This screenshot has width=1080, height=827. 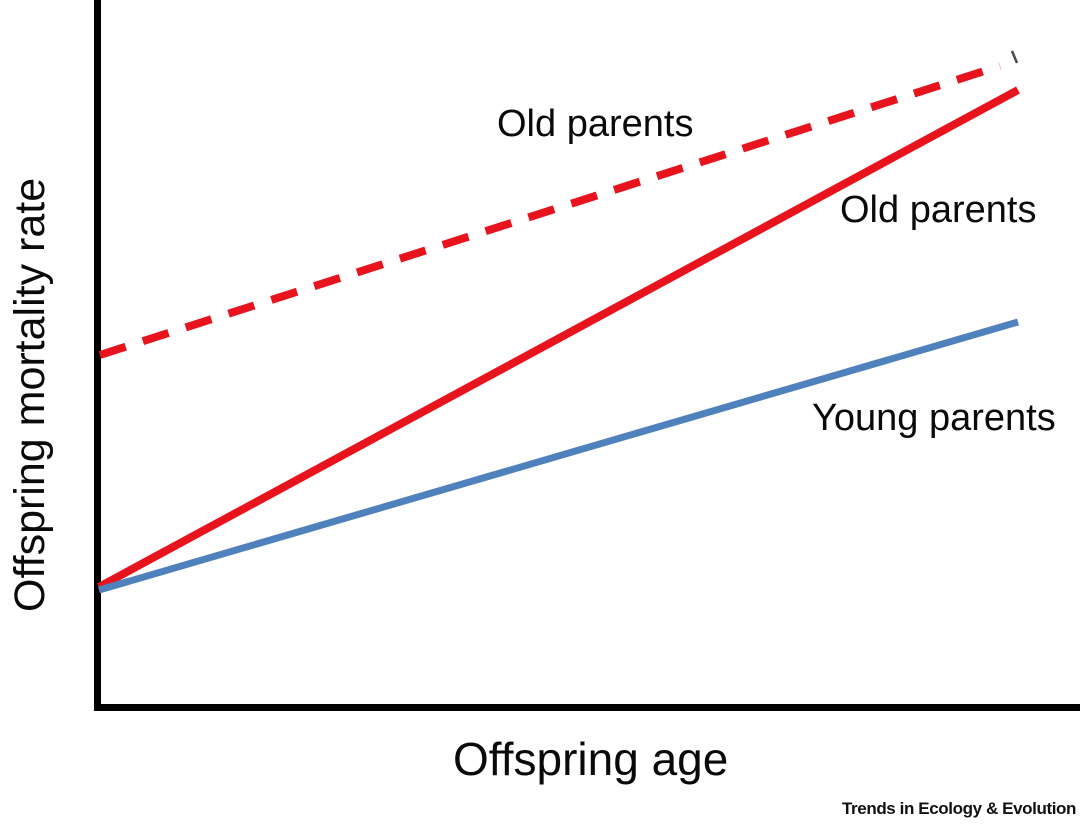 I want to click on old-parents-dashed-label: Old parents, so click(x=595, y=124).